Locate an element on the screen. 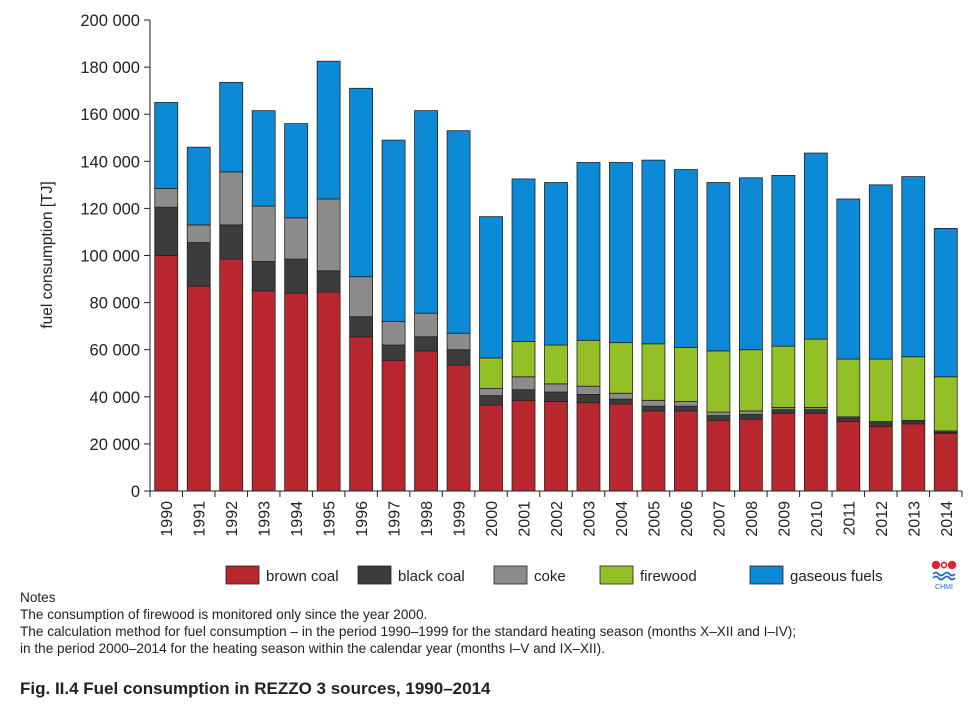  legend-label-black-coal: black coal is located at coordinates (431, 576).